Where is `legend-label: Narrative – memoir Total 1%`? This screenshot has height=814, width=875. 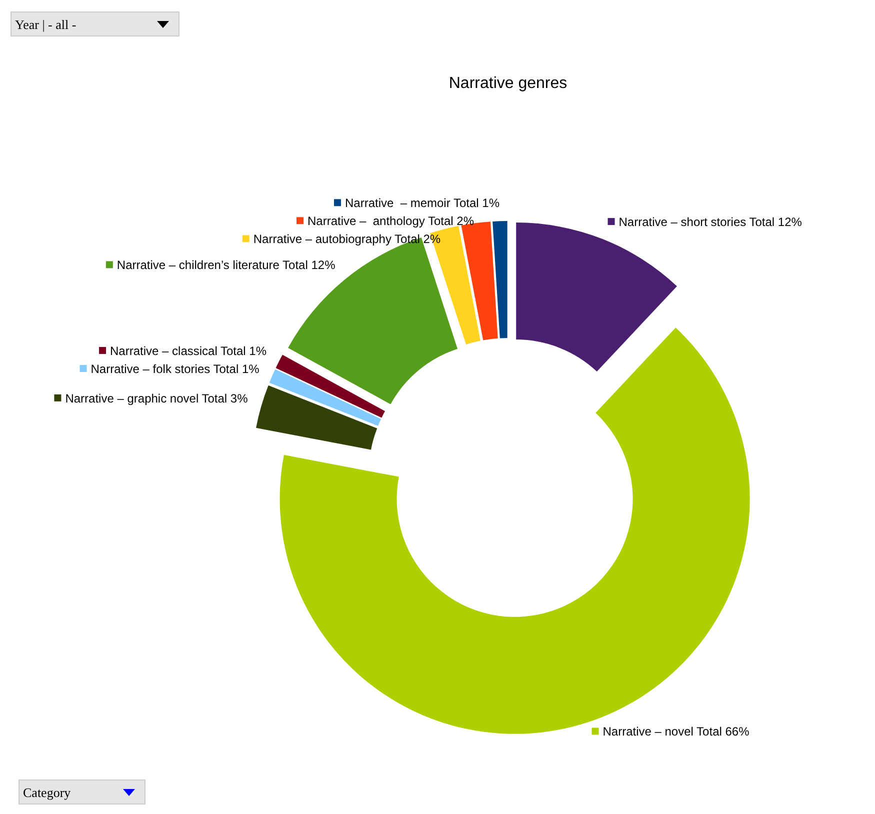
legend-label: Narrative – memoir Total 1% is located at coordinates (422, 203).